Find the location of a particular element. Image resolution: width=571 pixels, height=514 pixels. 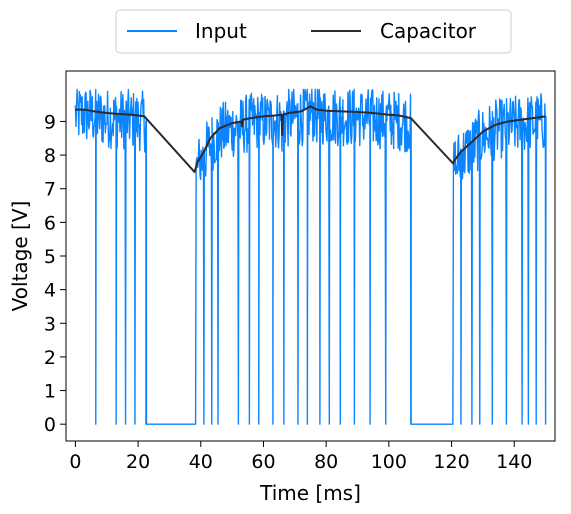

series-capacitor-line is located at coordinates (310, 139).